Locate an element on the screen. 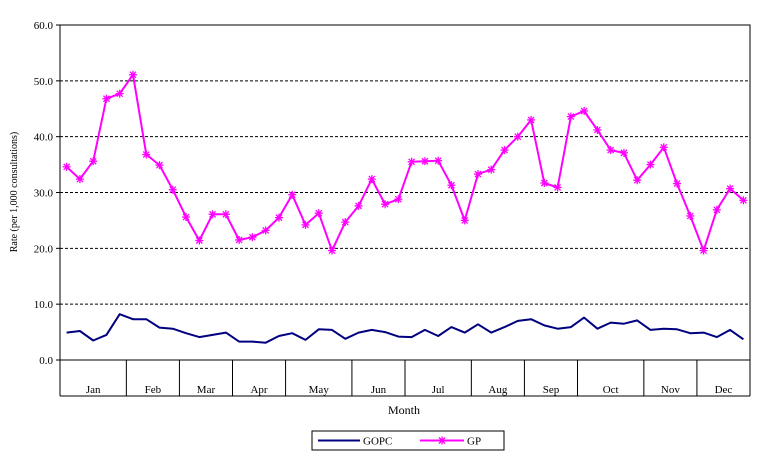  x-tick-label: Aug is located at coordinates (497, 390).